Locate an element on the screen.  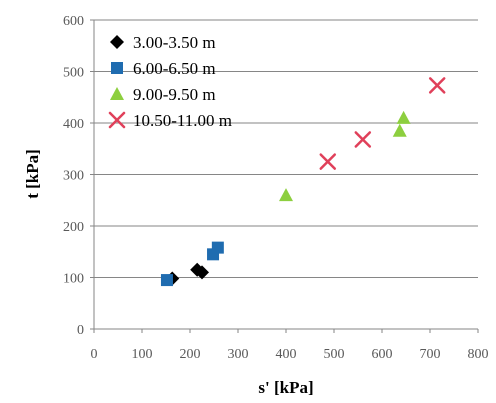
y-axis-title: t [kPa] is located at coordinates (32, 174).